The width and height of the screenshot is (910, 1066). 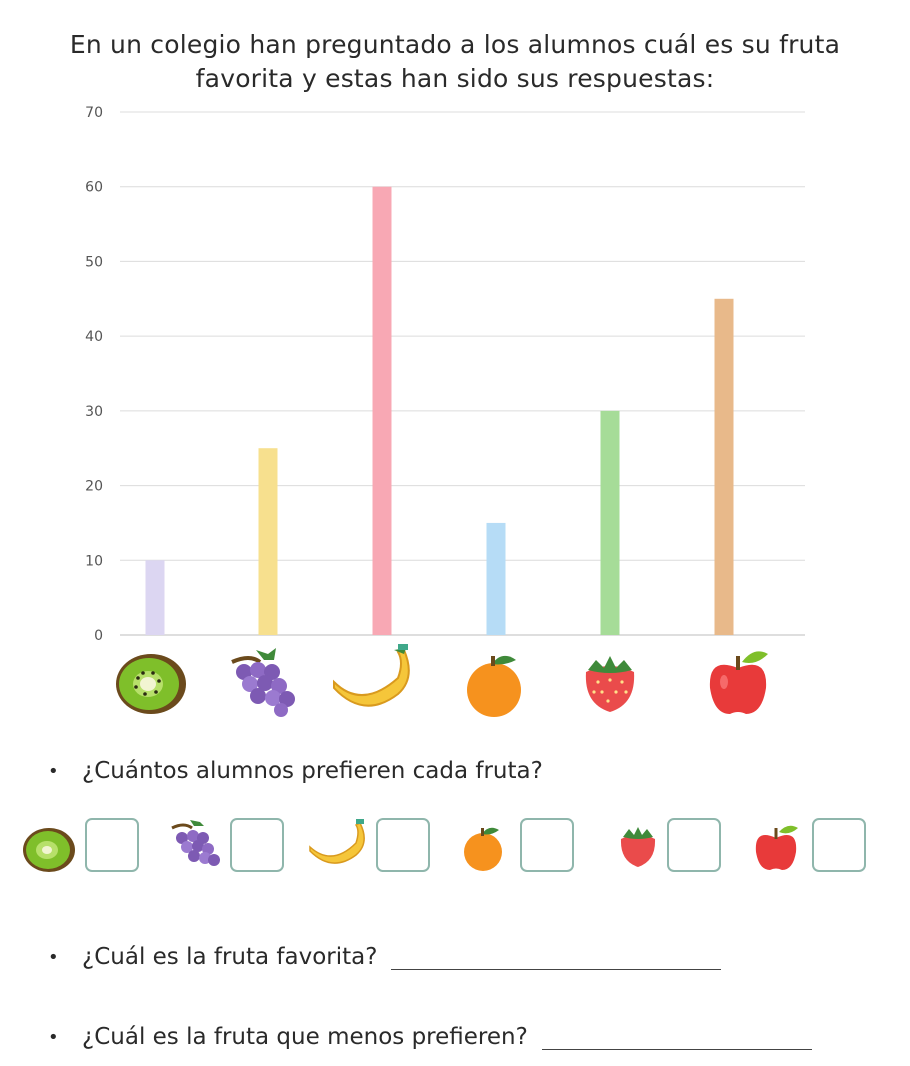 What do you see at coordinates (94, 188) in the screenshot?
I see `y-tick-label: 60` at bounding box center [94, 188].